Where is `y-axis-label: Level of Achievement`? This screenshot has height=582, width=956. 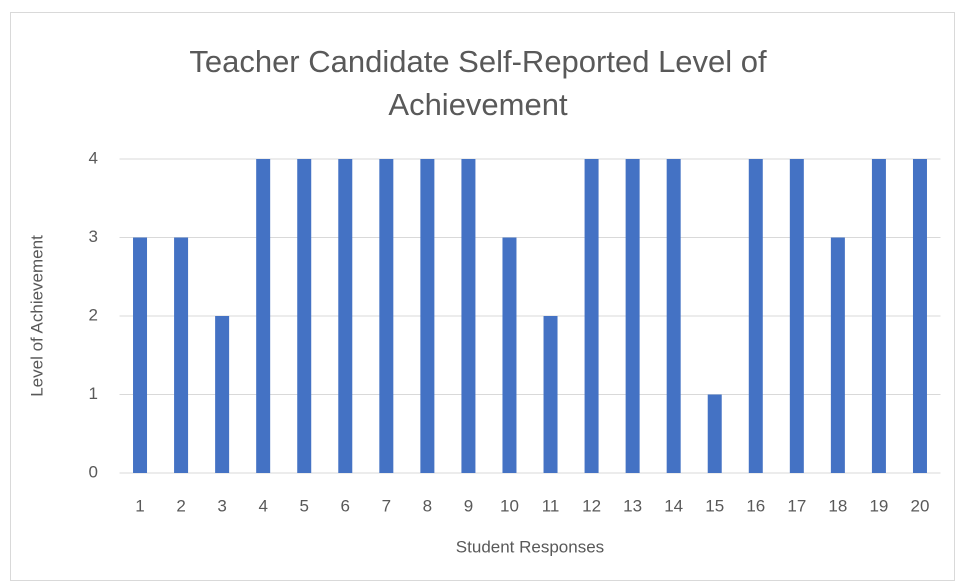 y-axis-label: Level of Achievement is located at coordinates (36, 316).